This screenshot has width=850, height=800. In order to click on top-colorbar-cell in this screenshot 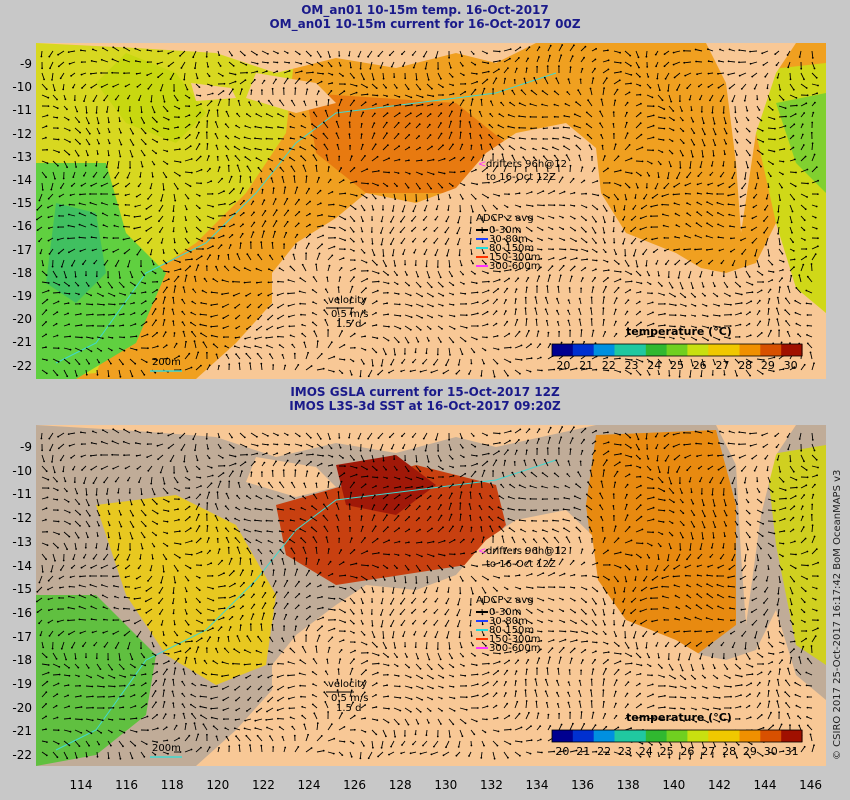, I will do `click(610, 350)`.